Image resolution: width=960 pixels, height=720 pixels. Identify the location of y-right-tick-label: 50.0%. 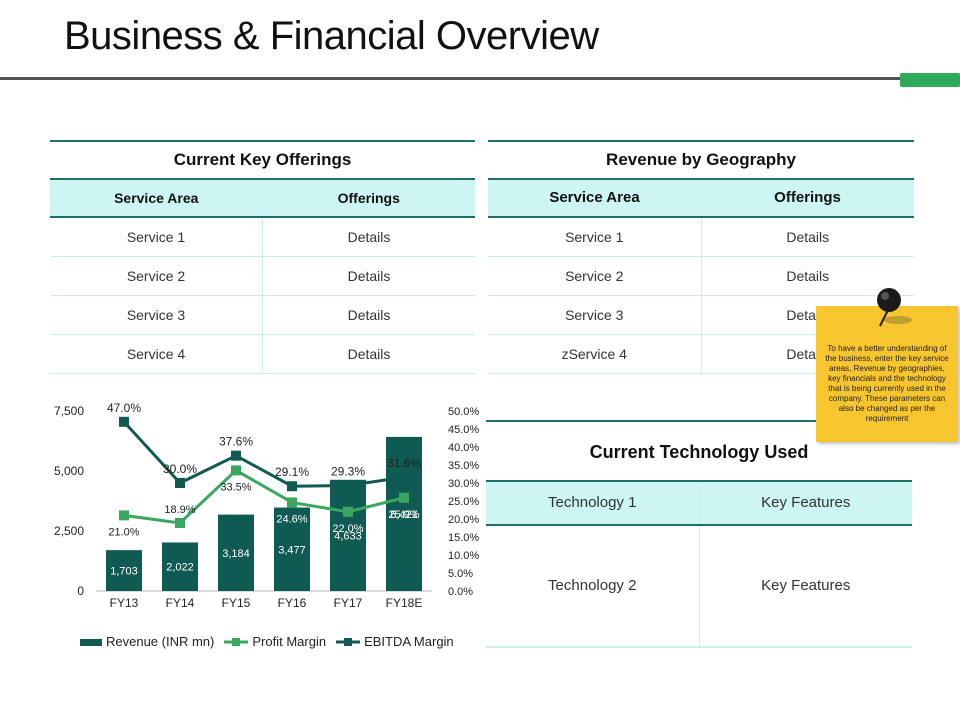
(463, 412).